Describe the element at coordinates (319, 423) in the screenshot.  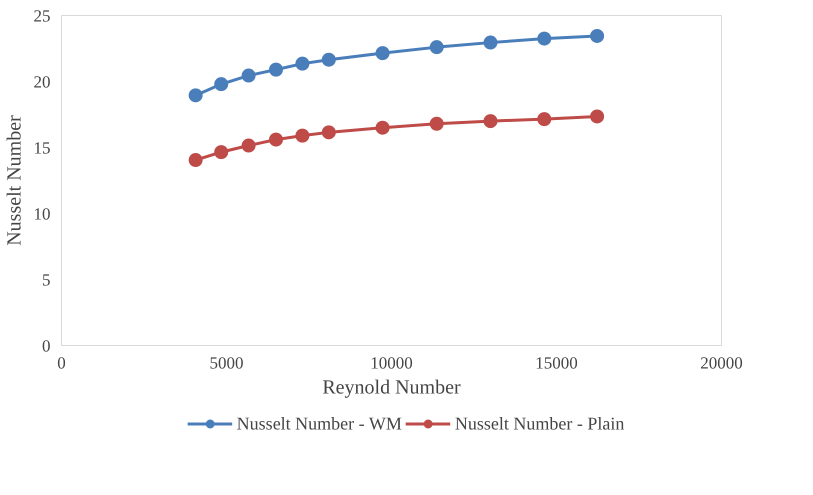
I see `legend-label: Nusselt Number - WM` at that location.